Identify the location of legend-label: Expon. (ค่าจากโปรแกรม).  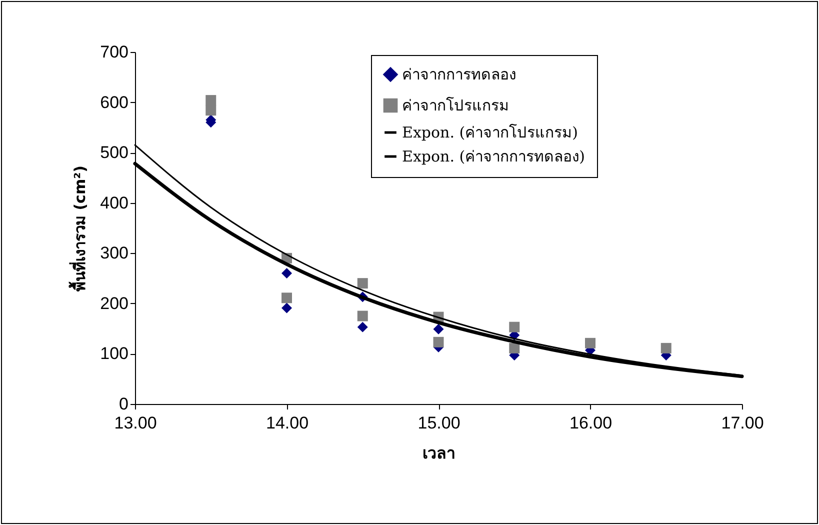
(490, 133).